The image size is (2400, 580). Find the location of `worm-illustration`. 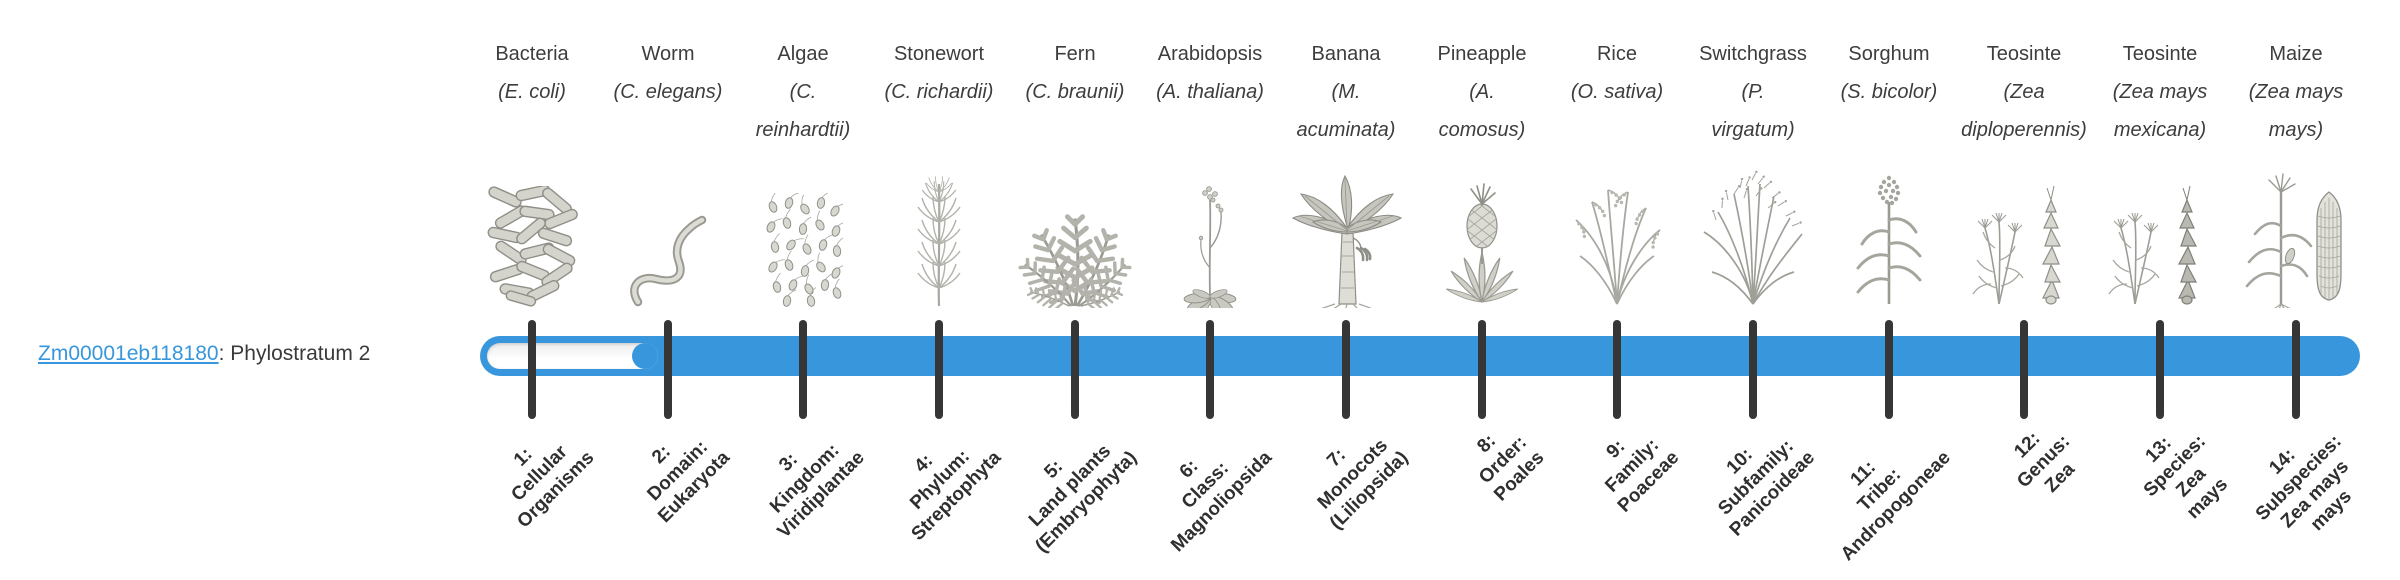

worm-illustration is located at coordinates (668, 235).